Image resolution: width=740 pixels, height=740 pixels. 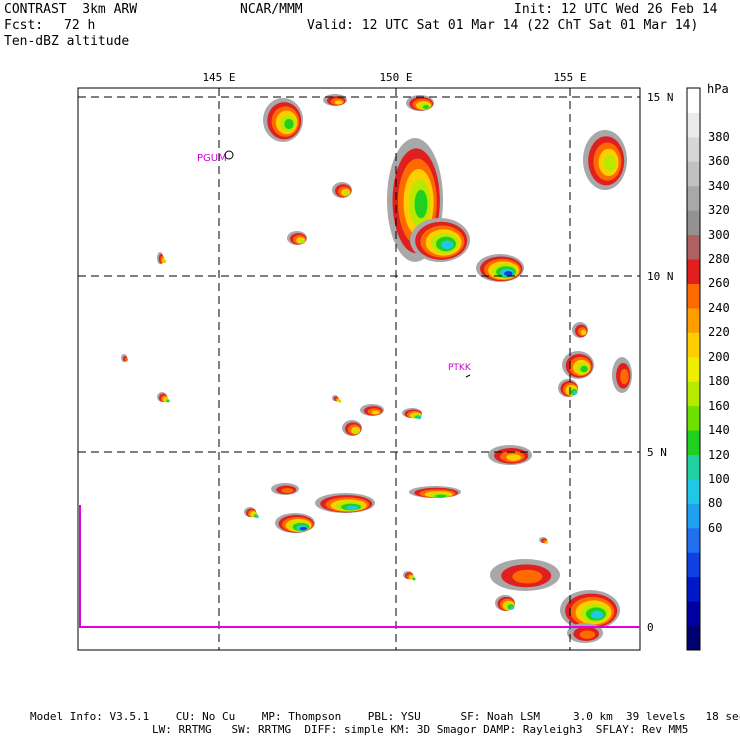 I want to click on chuuk-island, so click(x=468, y=376).